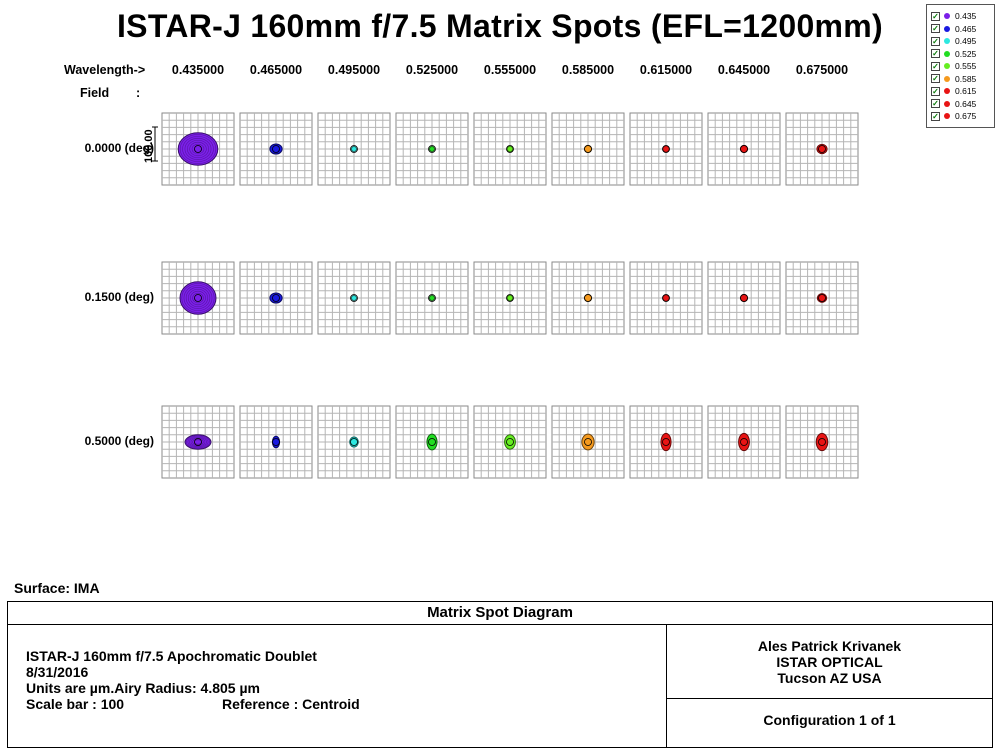  Describe the element at coordinates (119, 441) in the screenshot. I see `field-label-3: 0.5000 (deg)` at that location.